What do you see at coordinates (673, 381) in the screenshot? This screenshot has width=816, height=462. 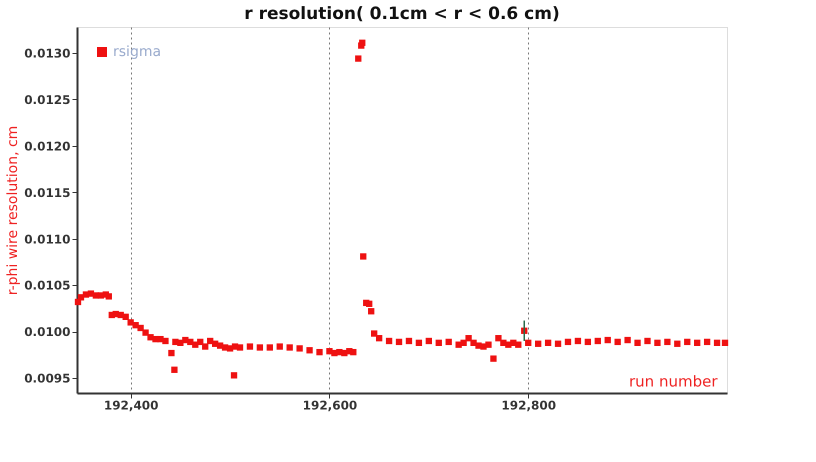 I see `x-axis-title: run number` at bounding box center [673, 381].